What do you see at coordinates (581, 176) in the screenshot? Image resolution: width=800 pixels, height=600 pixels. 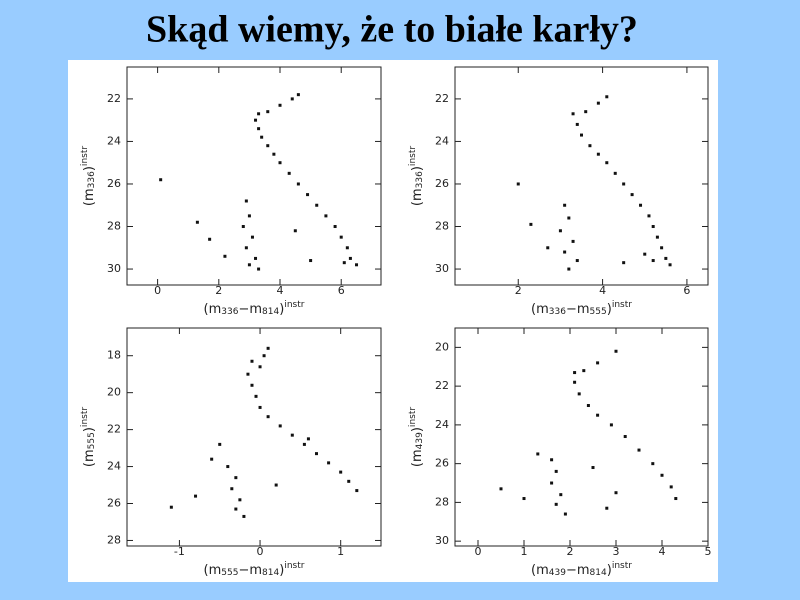 I see `plot-frame` at bounding box center [581, 176].